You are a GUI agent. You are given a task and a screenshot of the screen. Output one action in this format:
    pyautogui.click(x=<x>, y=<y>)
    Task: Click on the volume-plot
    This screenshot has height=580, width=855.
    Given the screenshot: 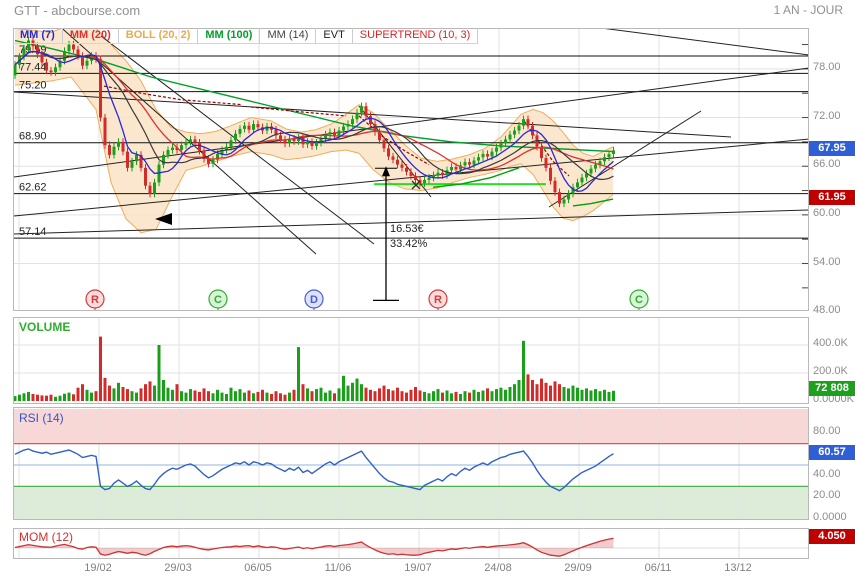 What is the action you would take?
    pyautogui.click(x=411, y=360)
    